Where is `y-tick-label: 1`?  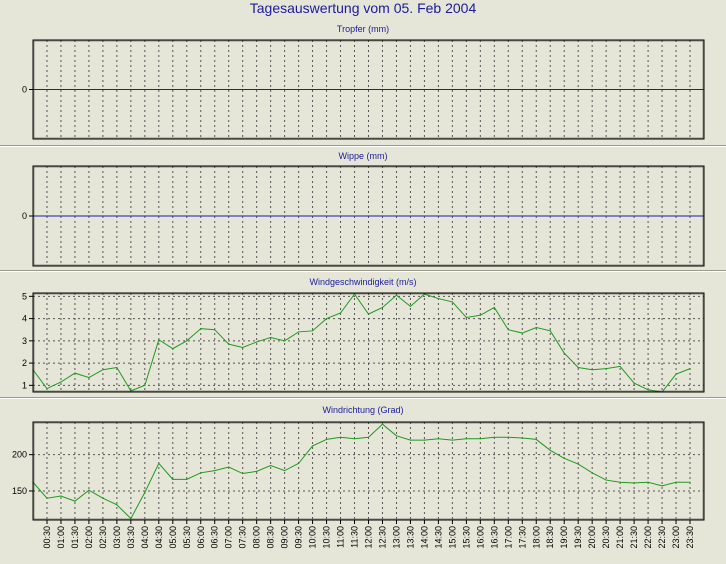
y-tick-label: 1 is located at coordinates (24, 385).